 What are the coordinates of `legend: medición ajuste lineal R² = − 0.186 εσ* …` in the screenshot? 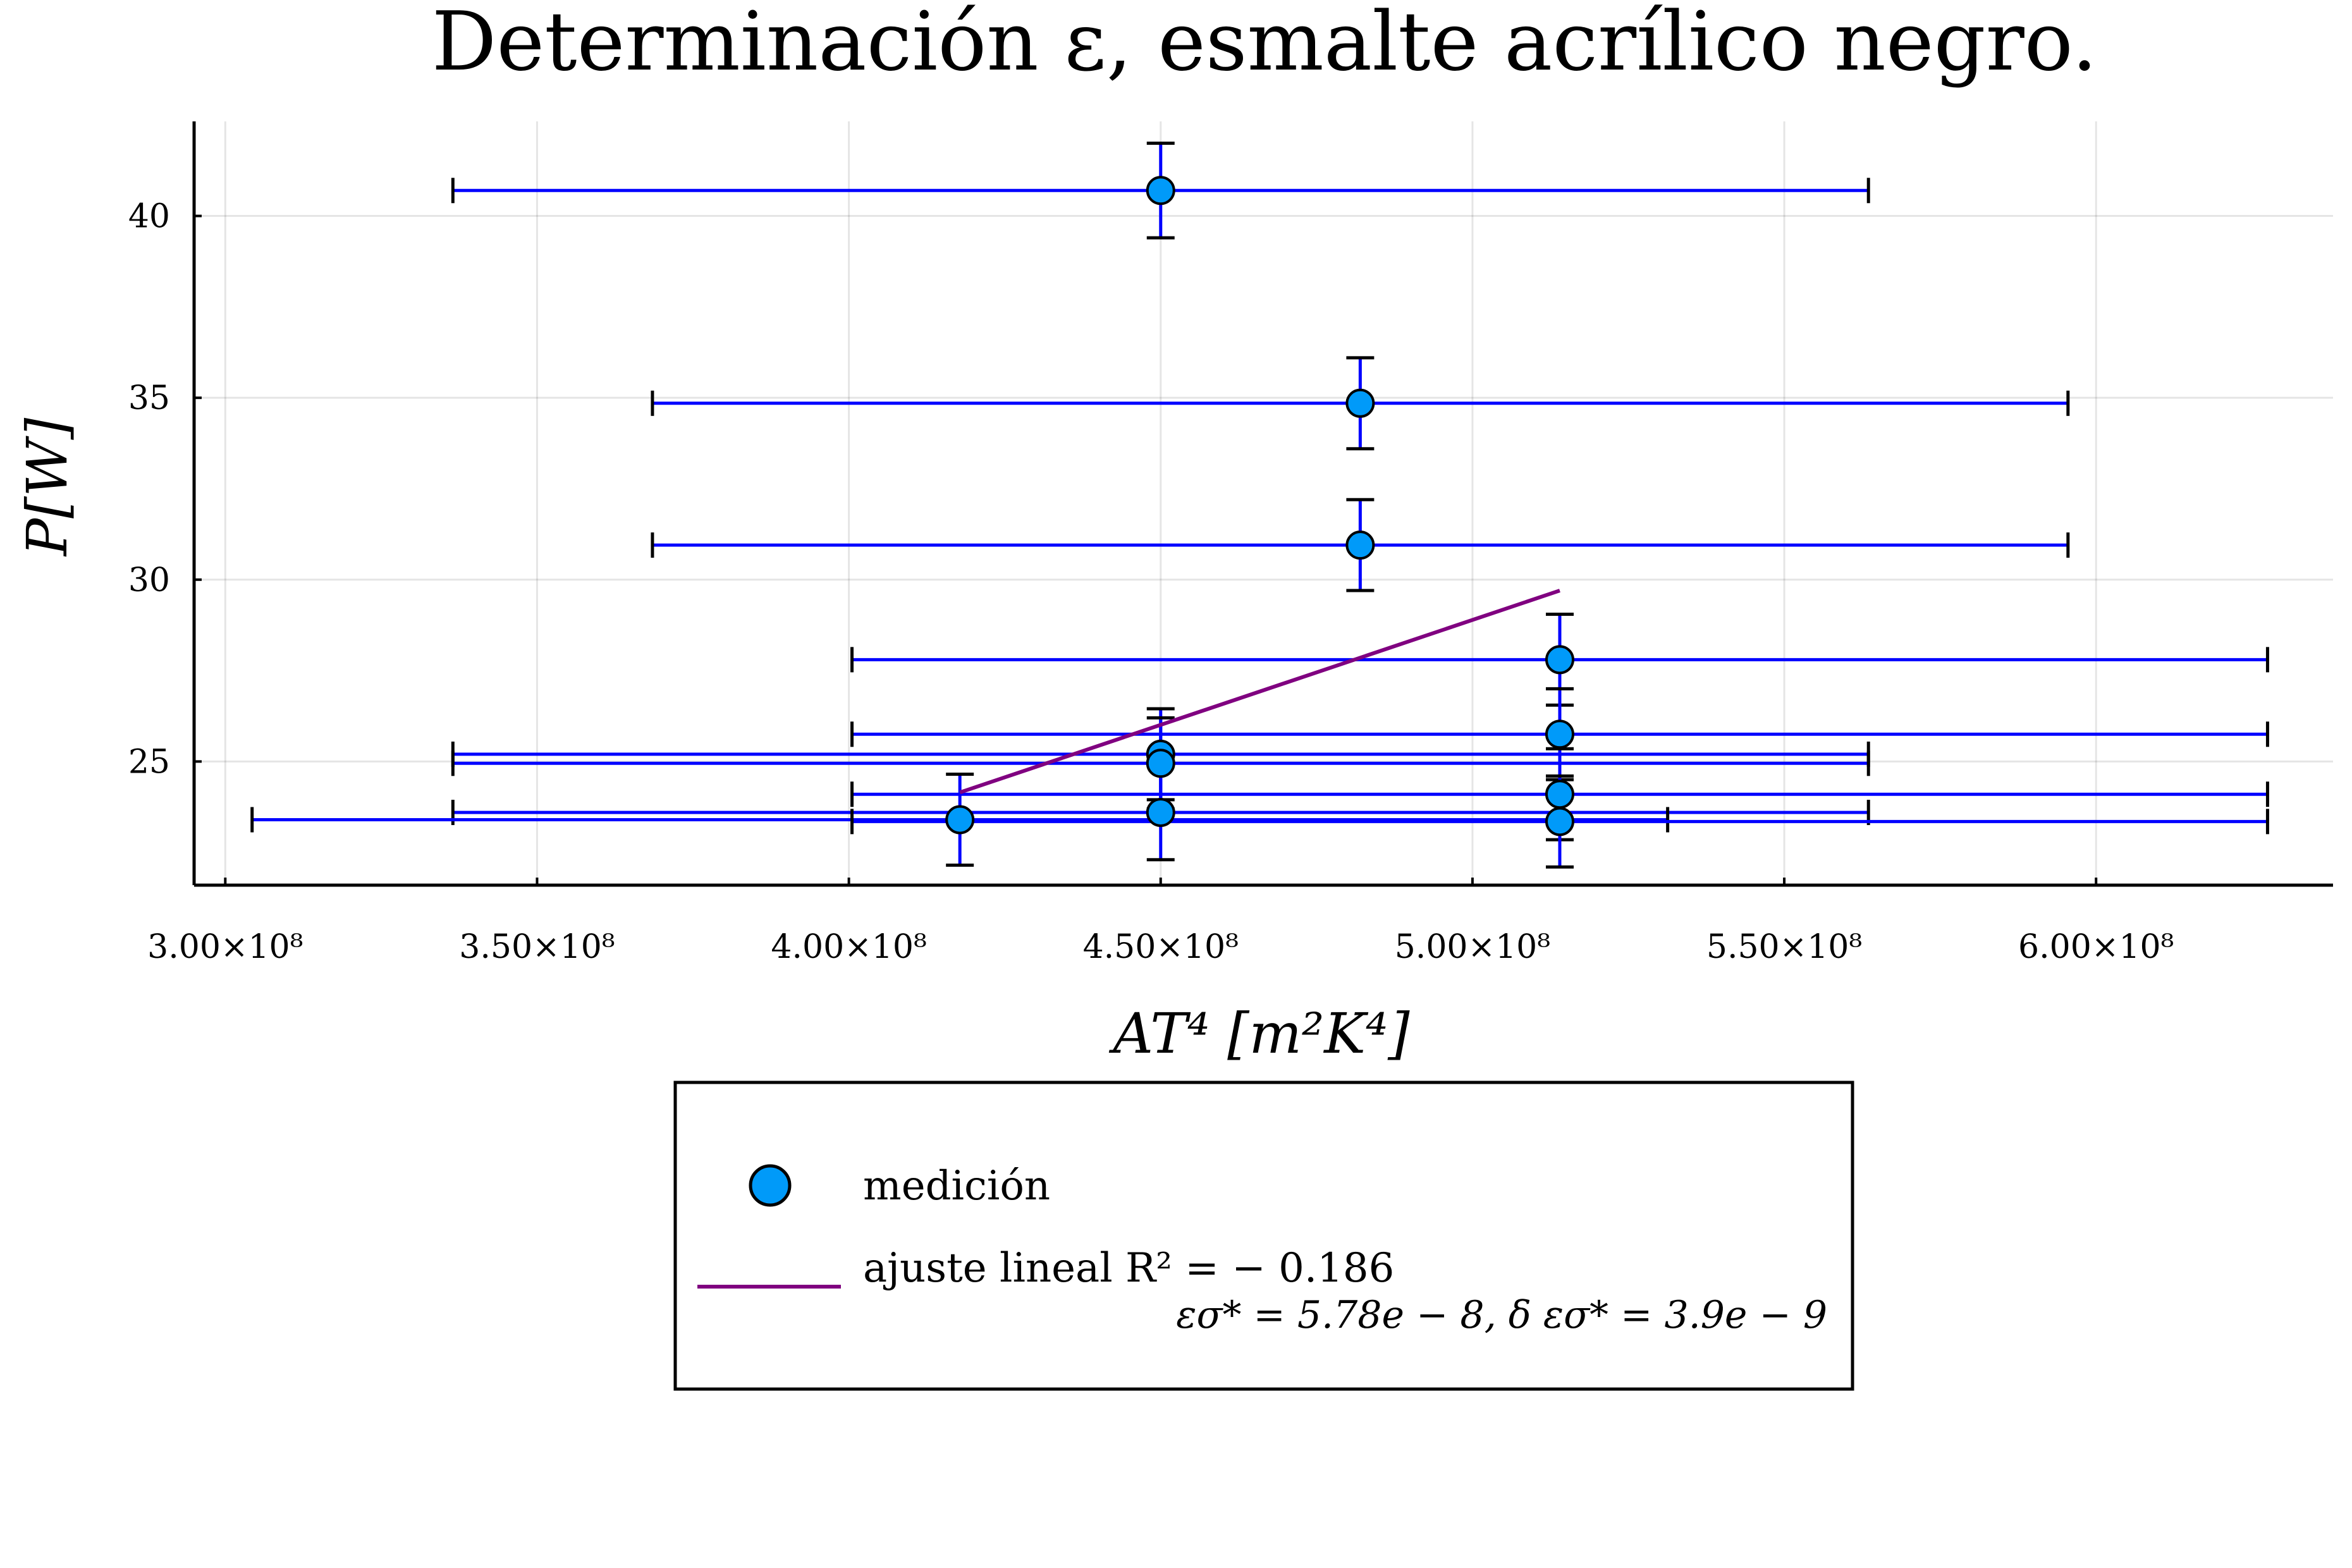 It's located at (1263, 1236).